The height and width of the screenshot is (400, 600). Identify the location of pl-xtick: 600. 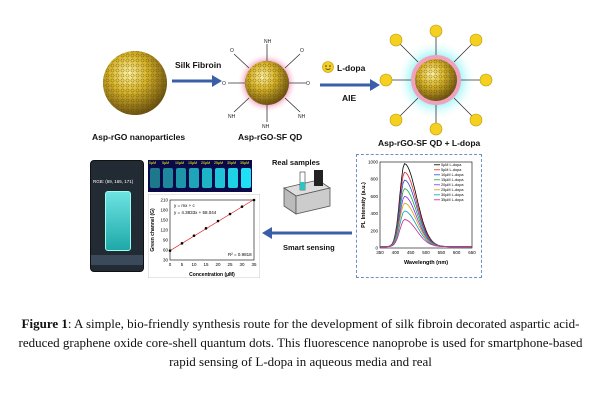
(457, 252).